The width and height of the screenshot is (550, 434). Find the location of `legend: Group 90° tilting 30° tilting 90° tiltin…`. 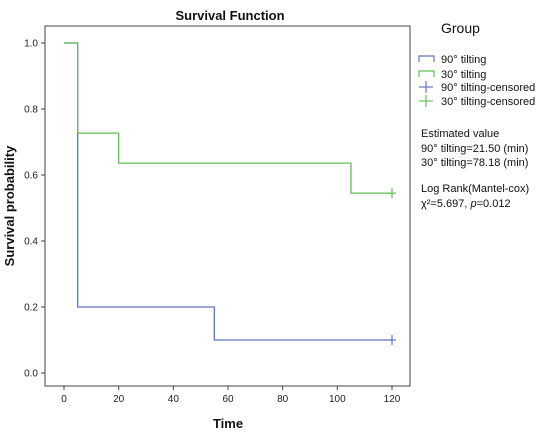

legend: Group 90° tilting 30° tilting 90° tiltin… is located at coordinates (476, 64).